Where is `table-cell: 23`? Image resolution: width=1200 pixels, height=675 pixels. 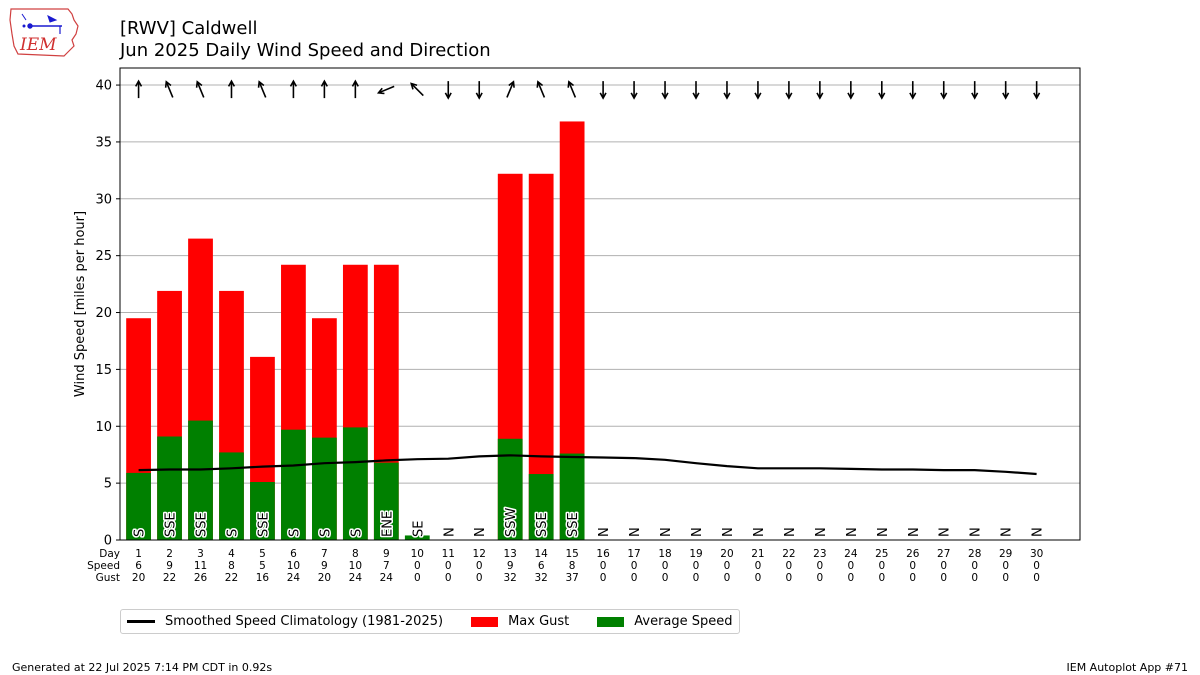
table-cell: 23 is located at coordinates (819, 554).